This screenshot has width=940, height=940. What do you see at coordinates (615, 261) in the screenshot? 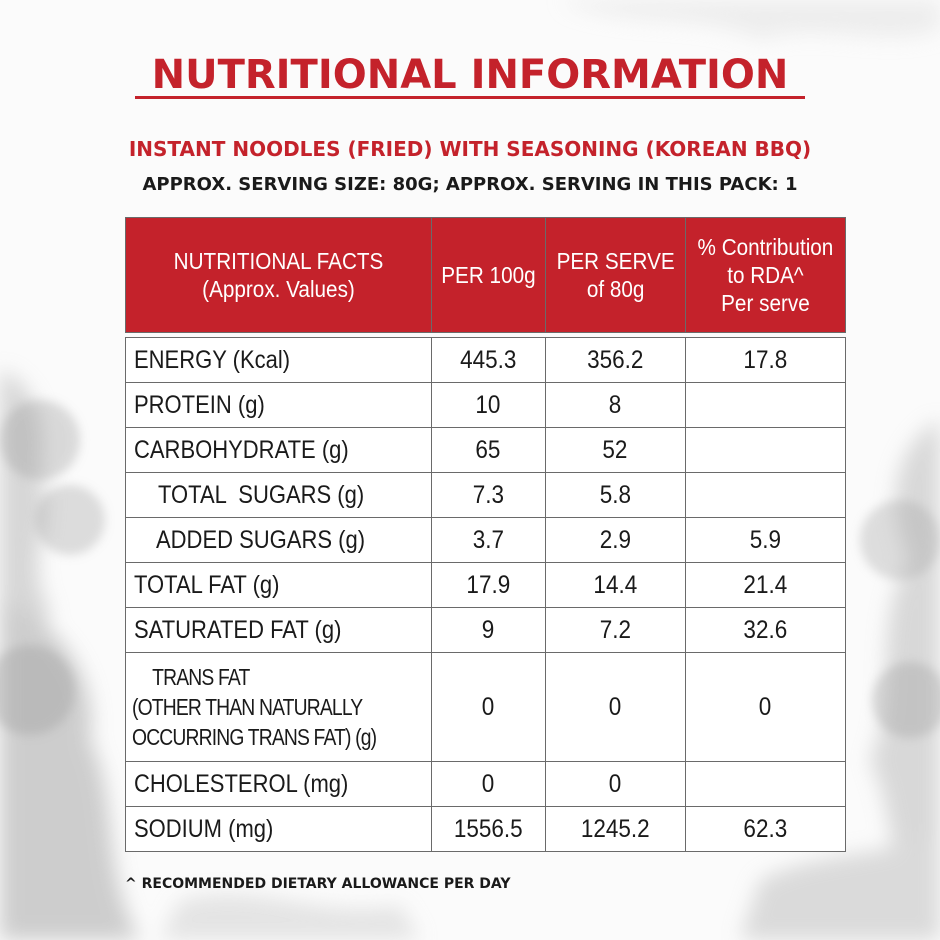
I see `header-perserve-line1: PER SERVE` at bounding box center [615, 261].